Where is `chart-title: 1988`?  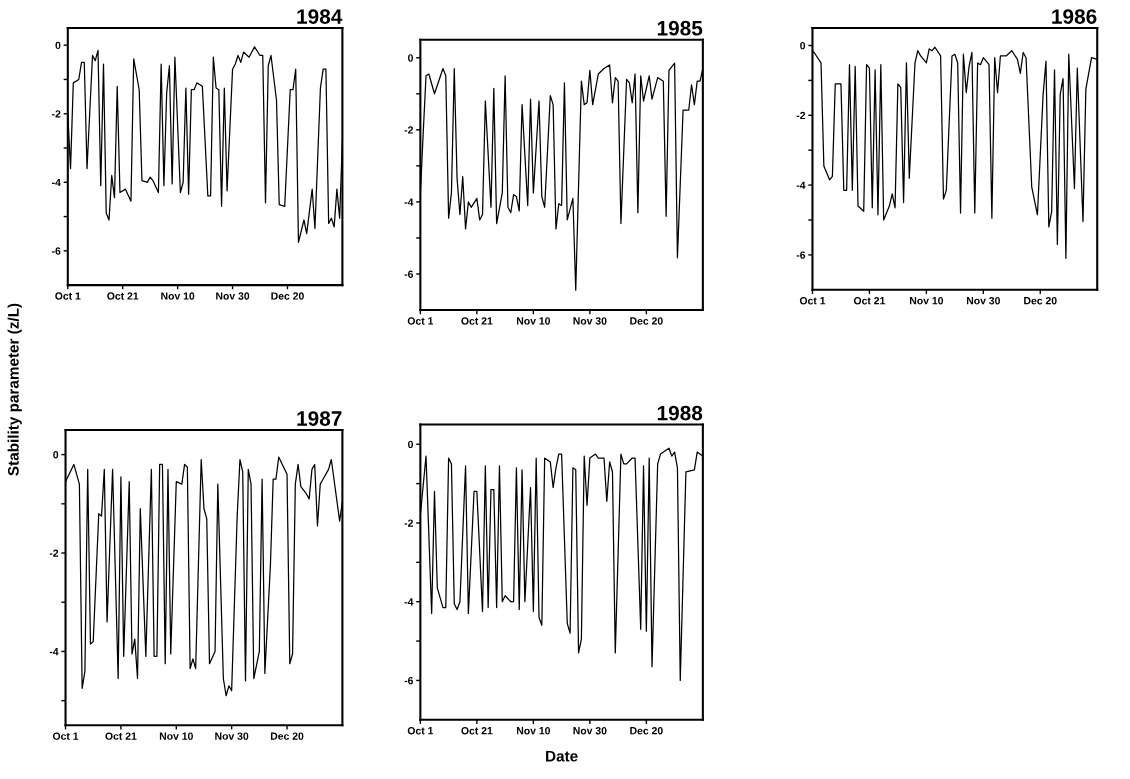
chart-title: 1988 is located at coordinates (680, 413).